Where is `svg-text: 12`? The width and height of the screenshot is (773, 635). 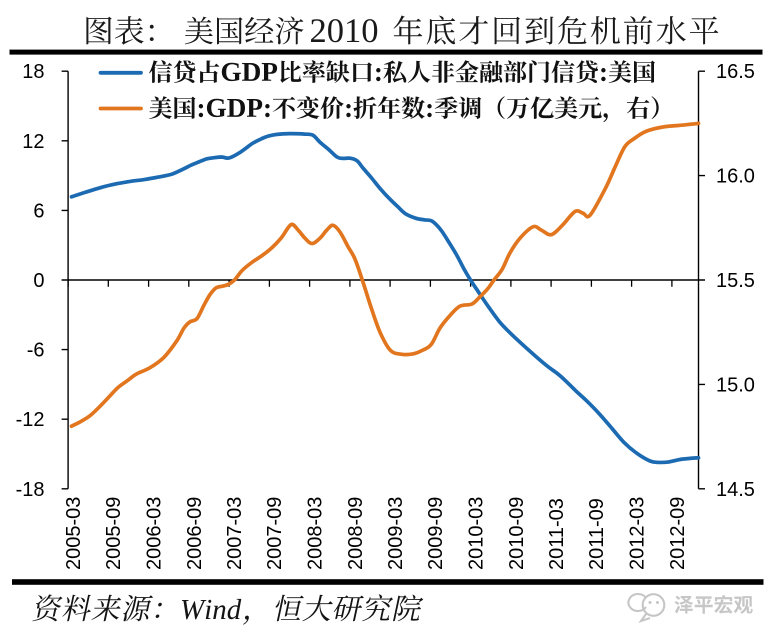
svg-text: 12 is located at coordinates (33, 142).